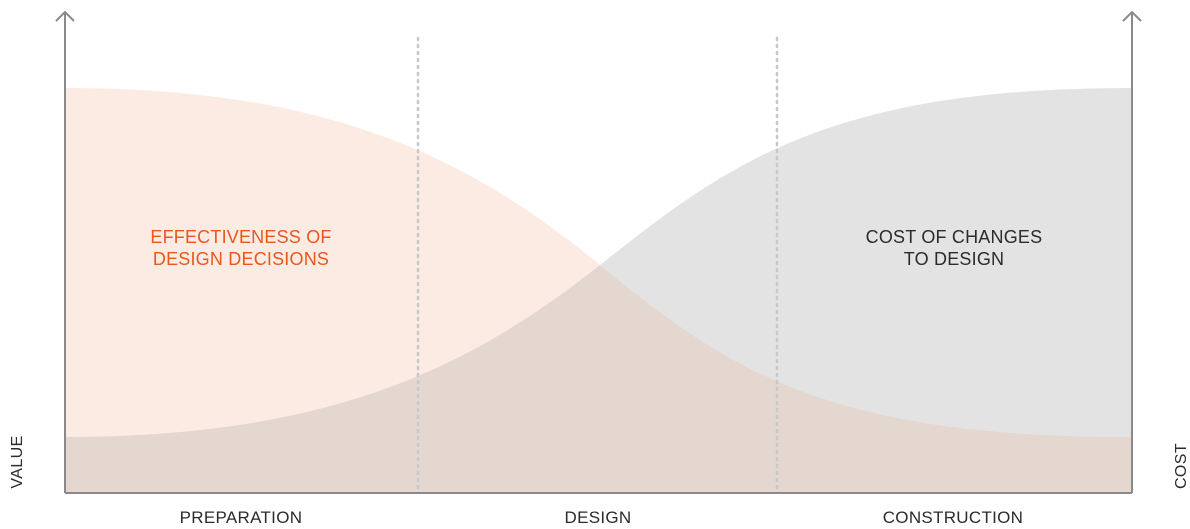  I want to click on cost-axis-arrow-icon, so click(1132, 16).